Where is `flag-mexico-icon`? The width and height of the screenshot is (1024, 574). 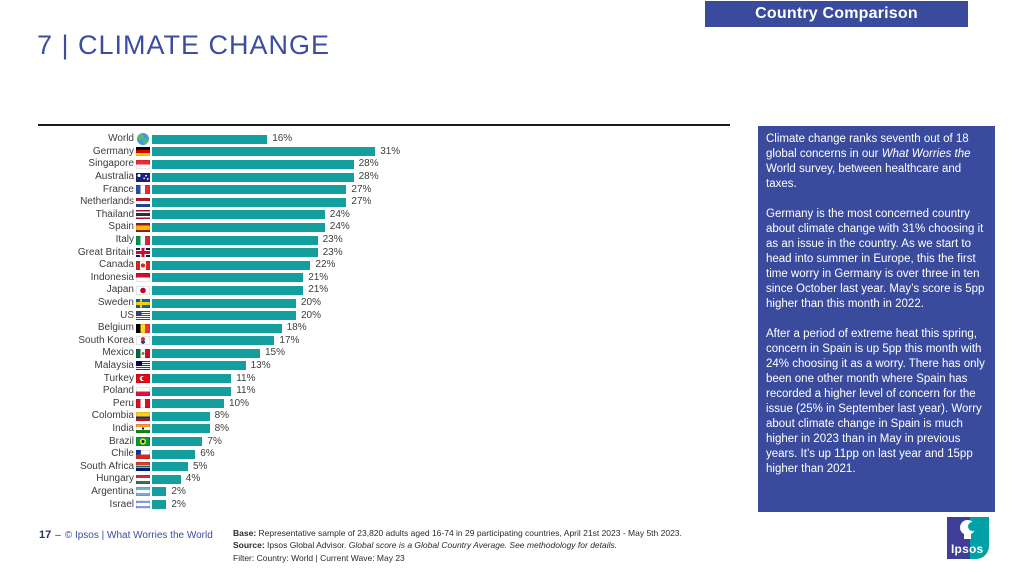
flag-mexico-icon is located at coordinates (143, 353).